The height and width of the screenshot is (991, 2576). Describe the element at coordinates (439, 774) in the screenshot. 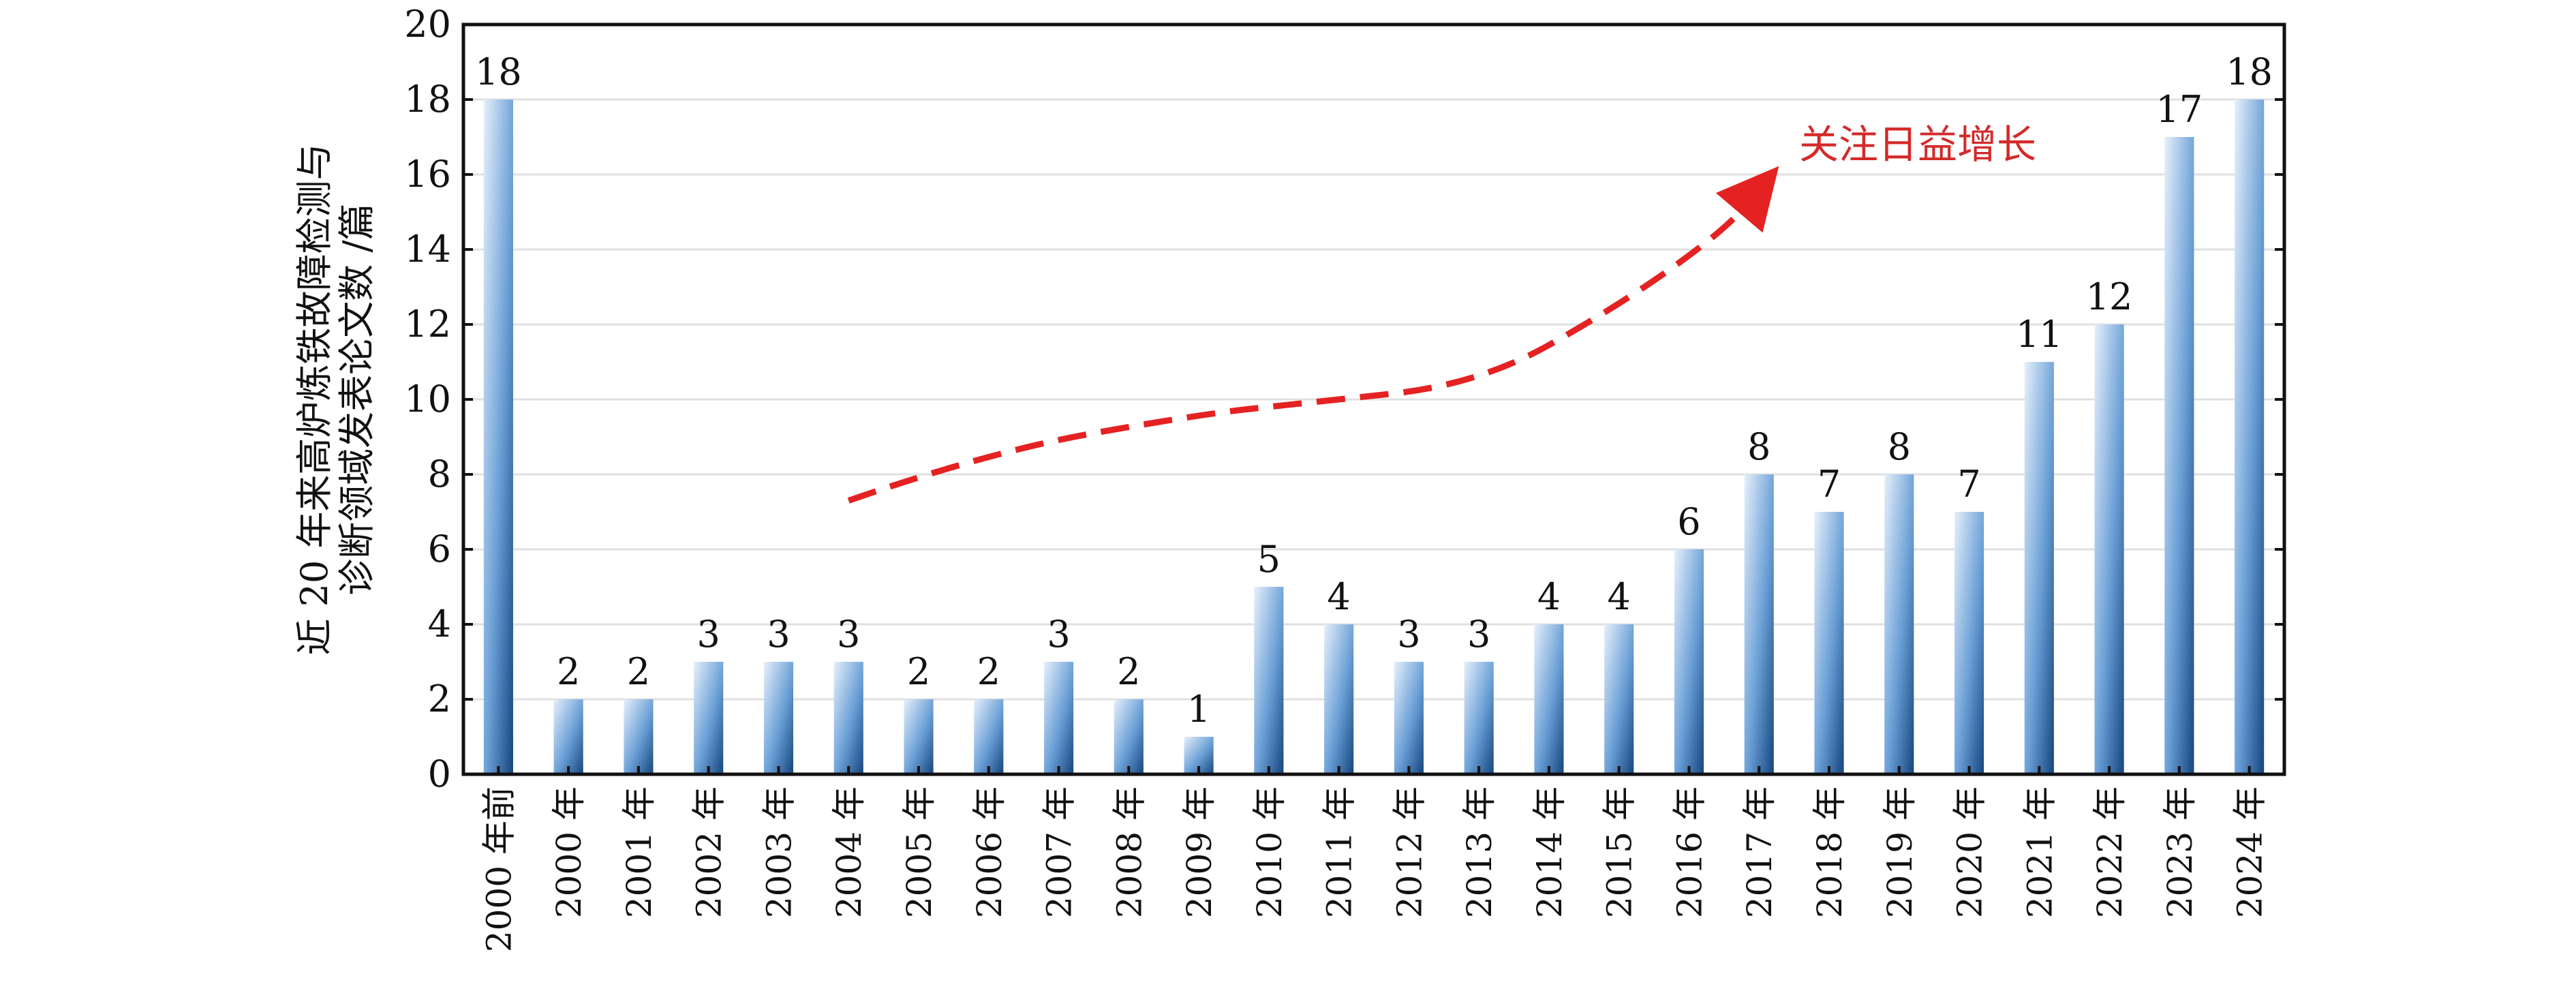

I see `y-tick-label: 0` at that location.